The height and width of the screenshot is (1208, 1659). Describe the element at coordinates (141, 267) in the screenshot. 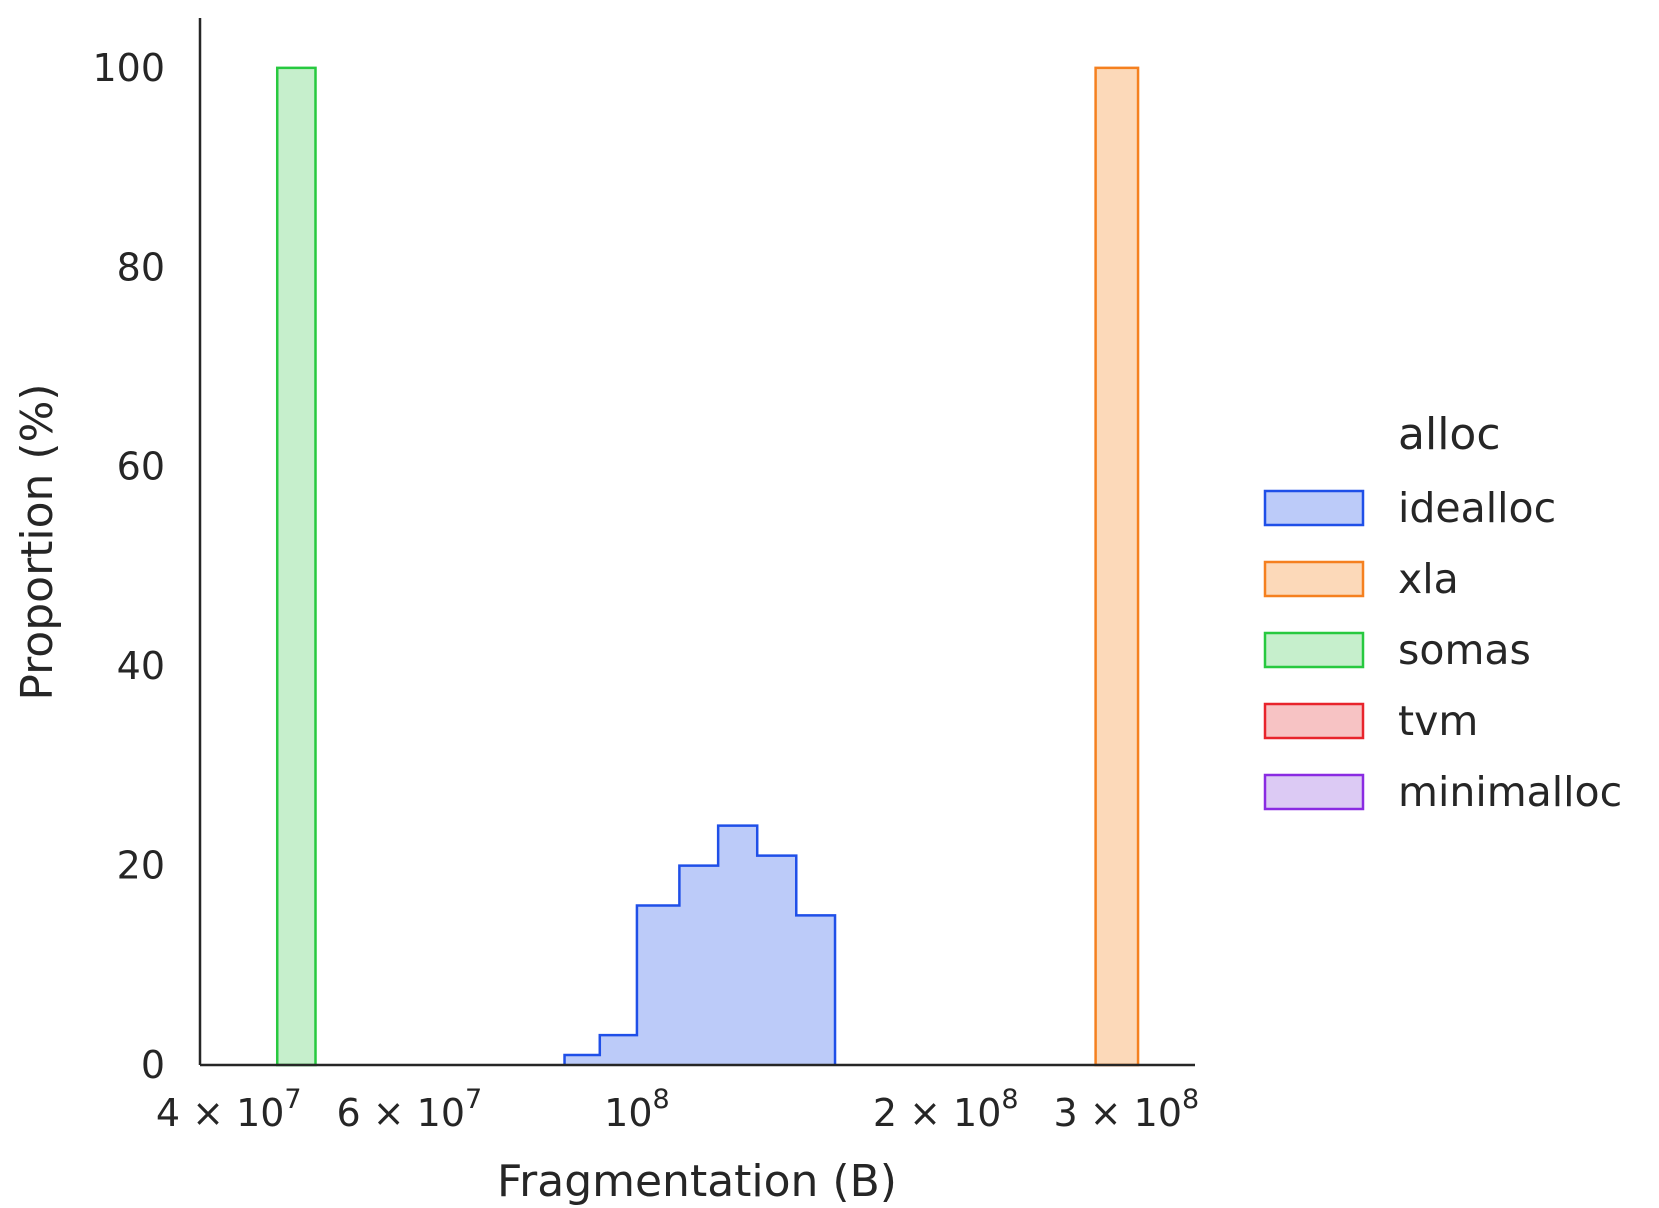

I see `y-tick-label-80: 80` at that location.